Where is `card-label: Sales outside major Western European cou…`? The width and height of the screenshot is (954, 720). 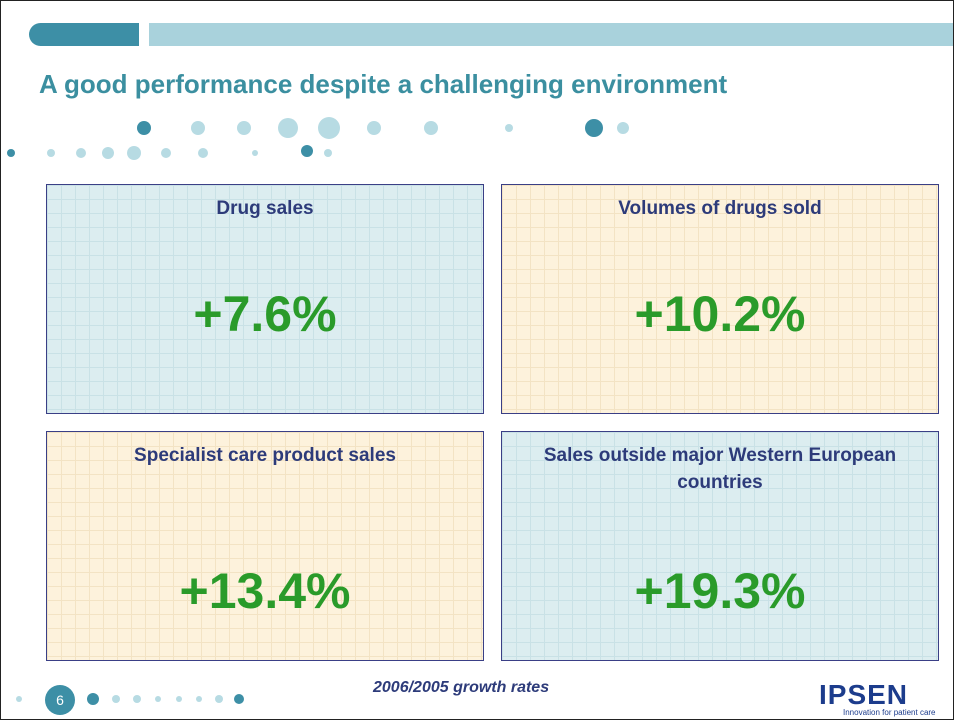
card-label: Sales outside major Western European cou… is located at coordinates (720, 469).